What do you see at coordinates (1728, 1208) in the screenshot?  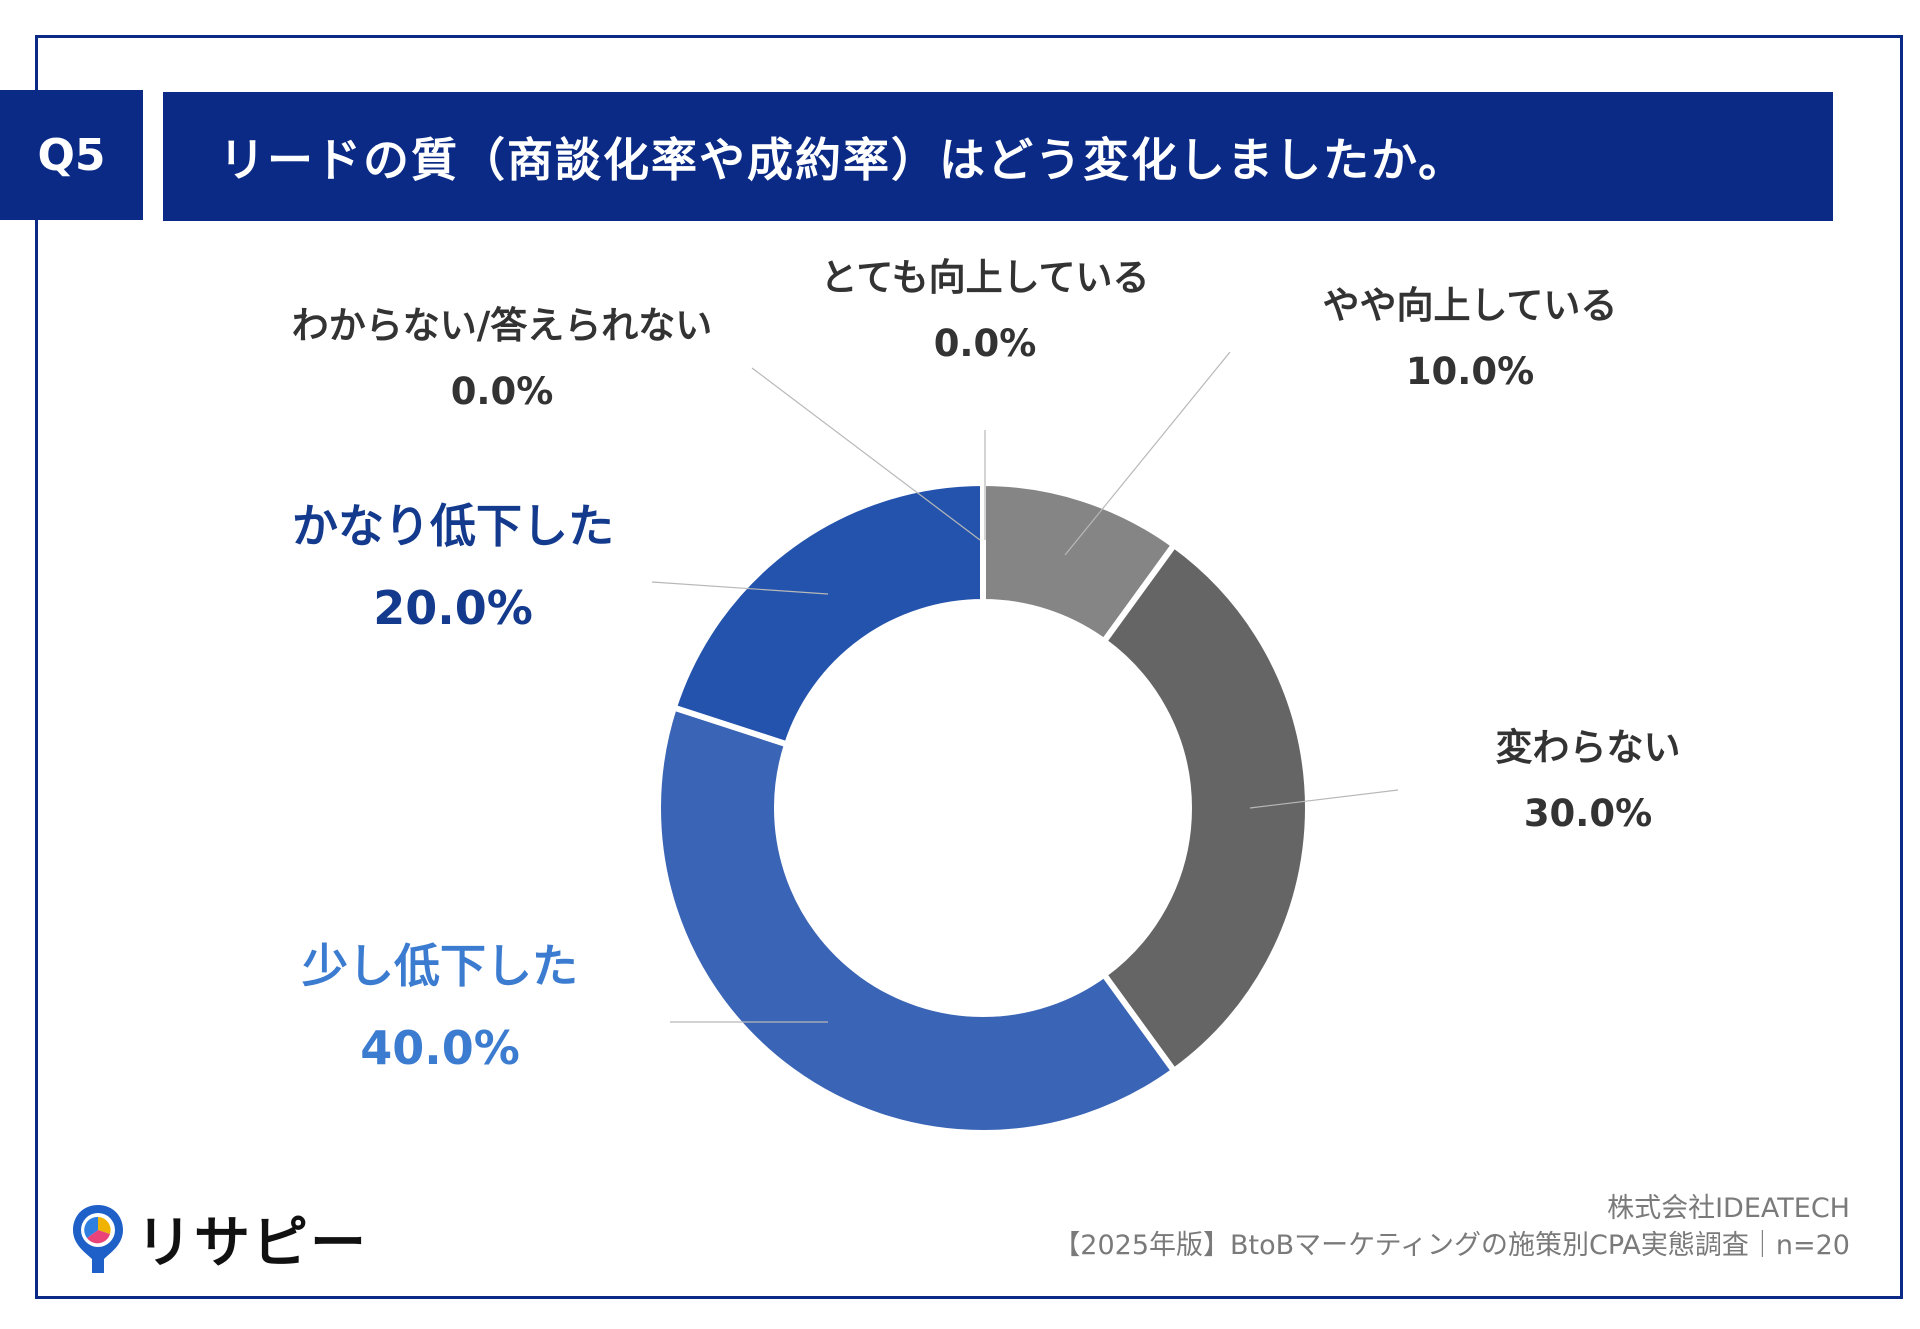 I see `footer-company: 株式会社IDEATECH` at bounding box center [1728, 1208].